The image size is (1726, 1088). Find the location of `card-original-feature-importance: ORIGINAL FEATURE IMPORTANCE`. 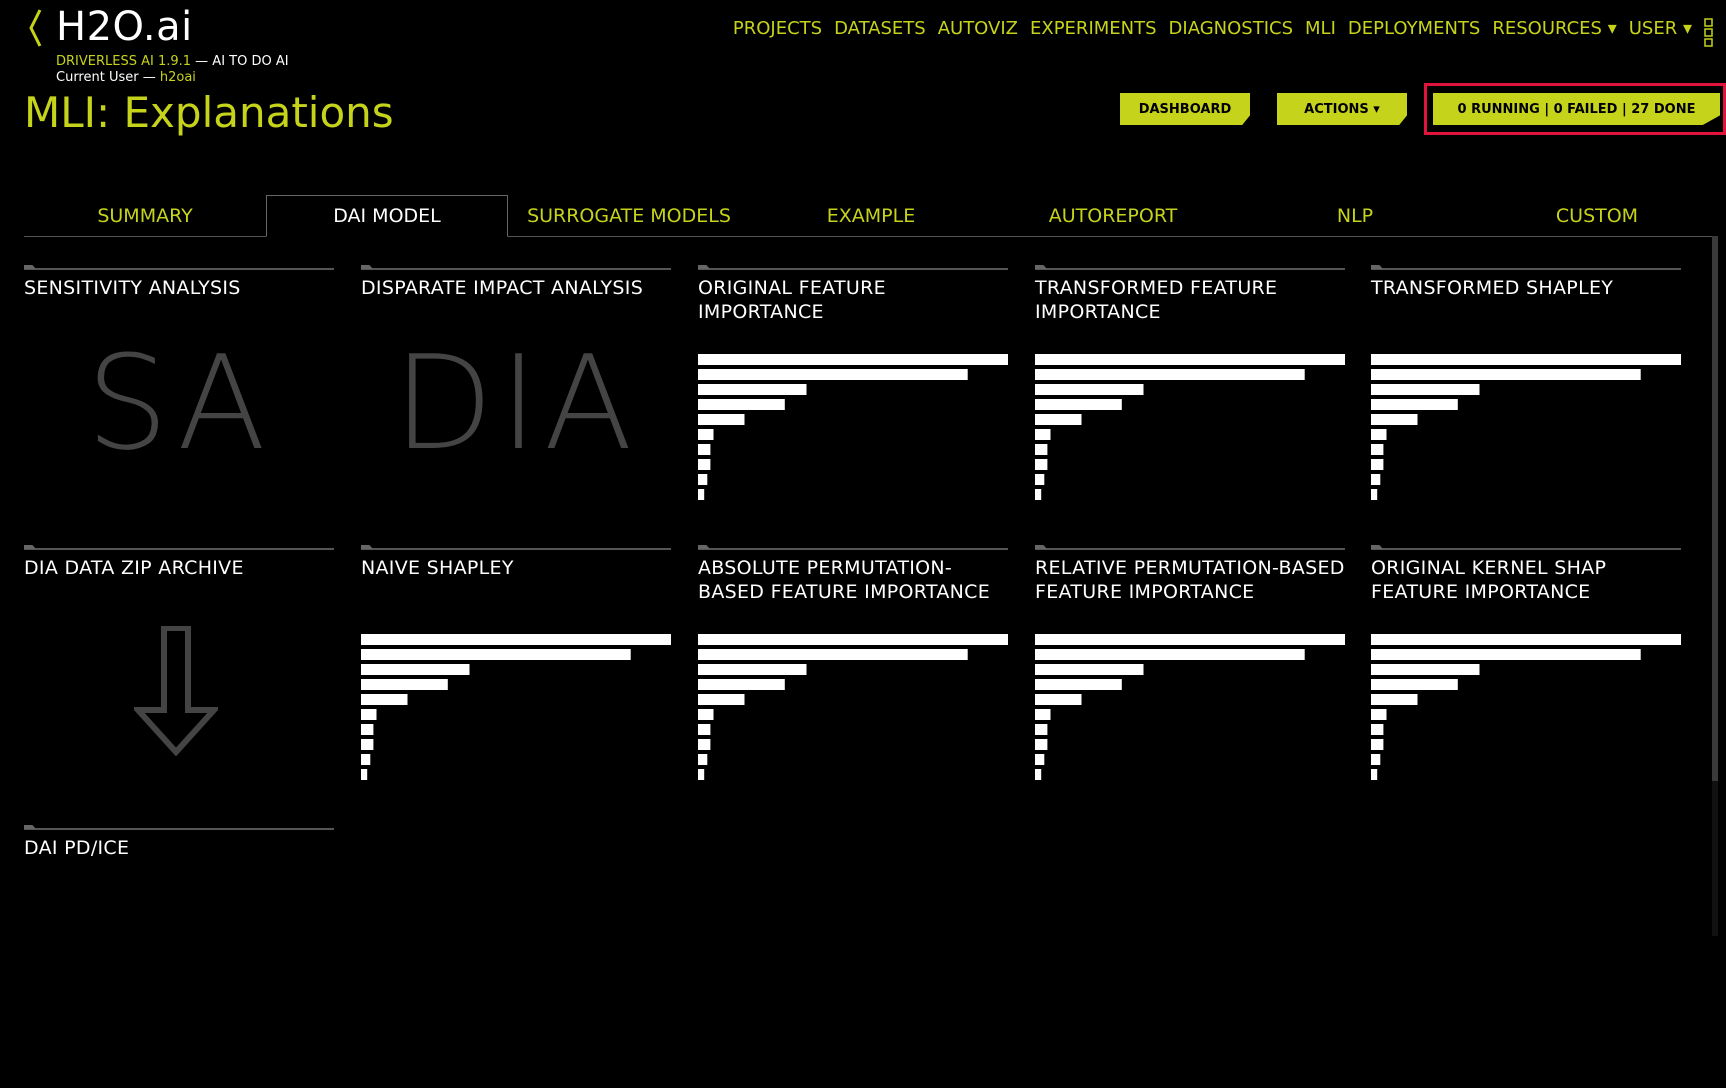

card-original-feature-importance: ORIGINAL FEATURE IMPORTANCE is located at coordinates (853, 396).